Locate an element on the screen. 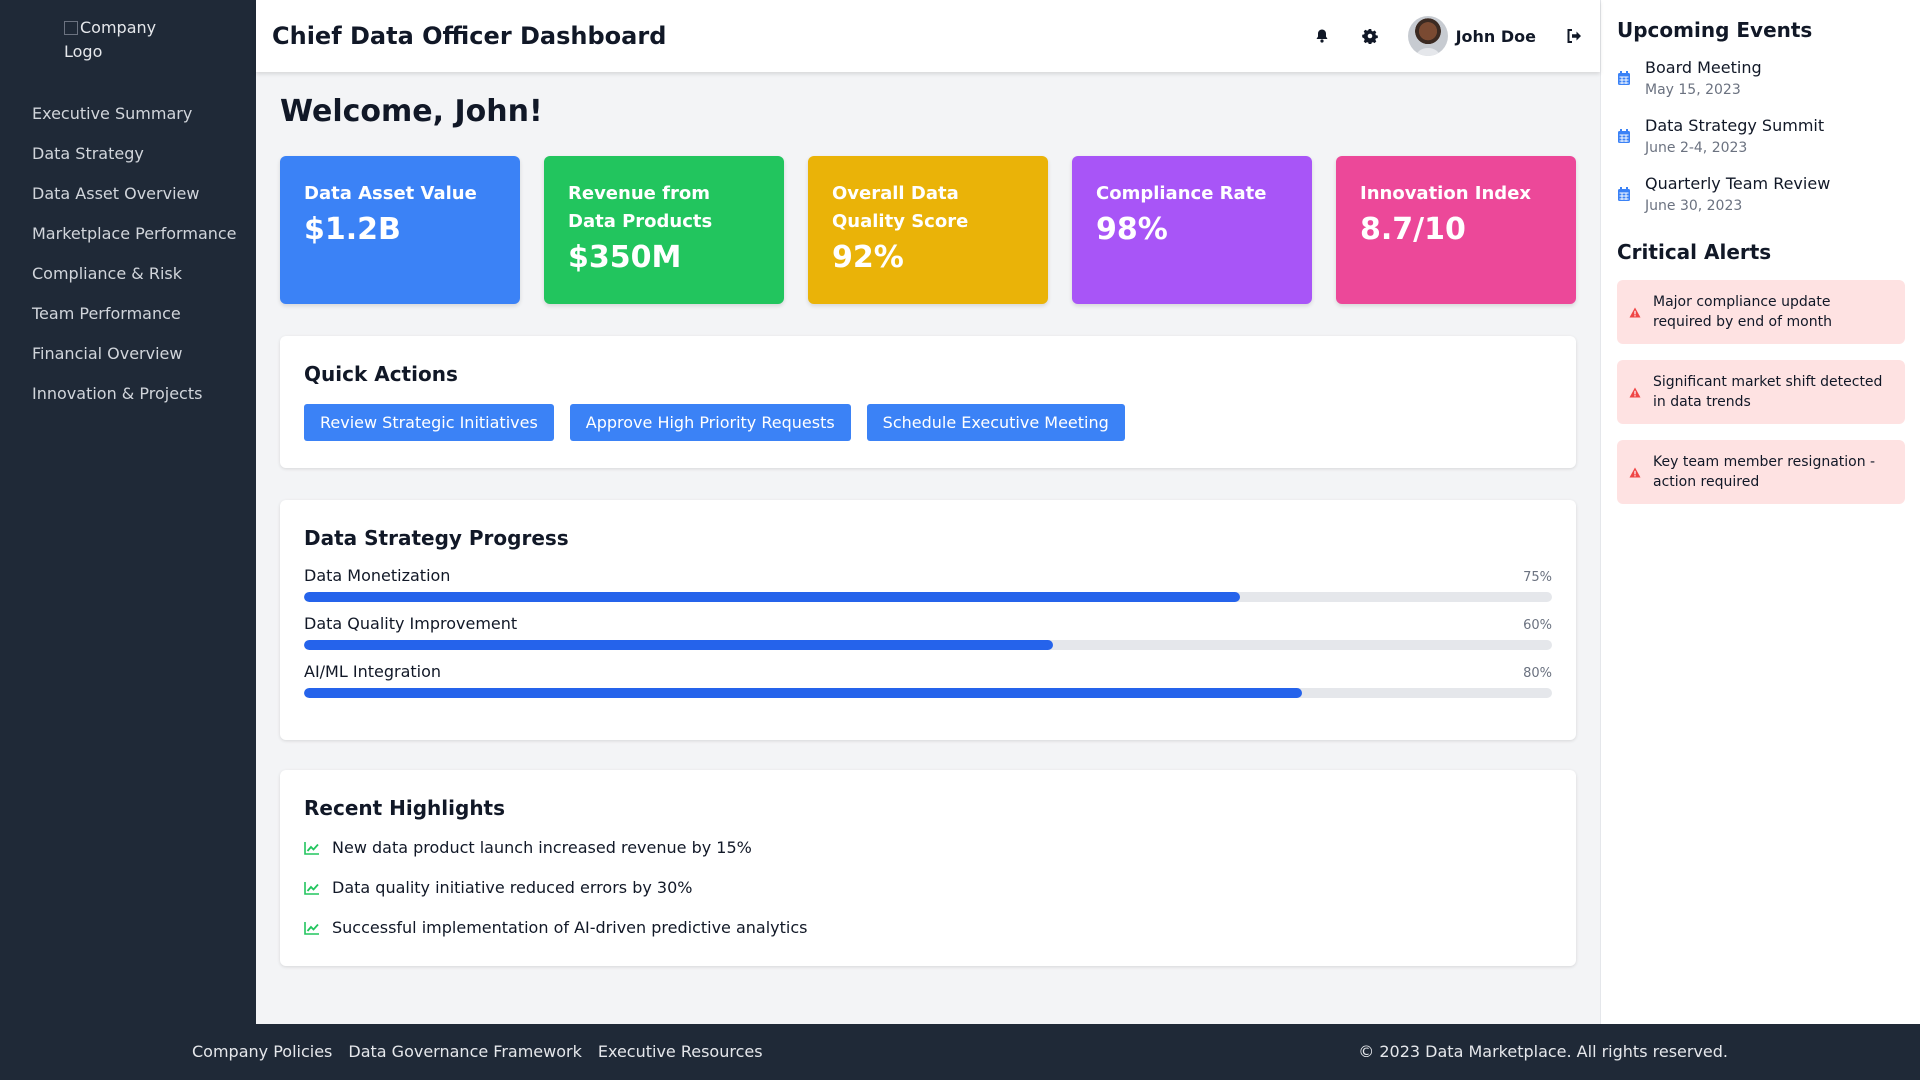 The height and width of the screenshot is (1080, 1920). quick-actions-title: Quick Actions is located at coordinates (381, 374).